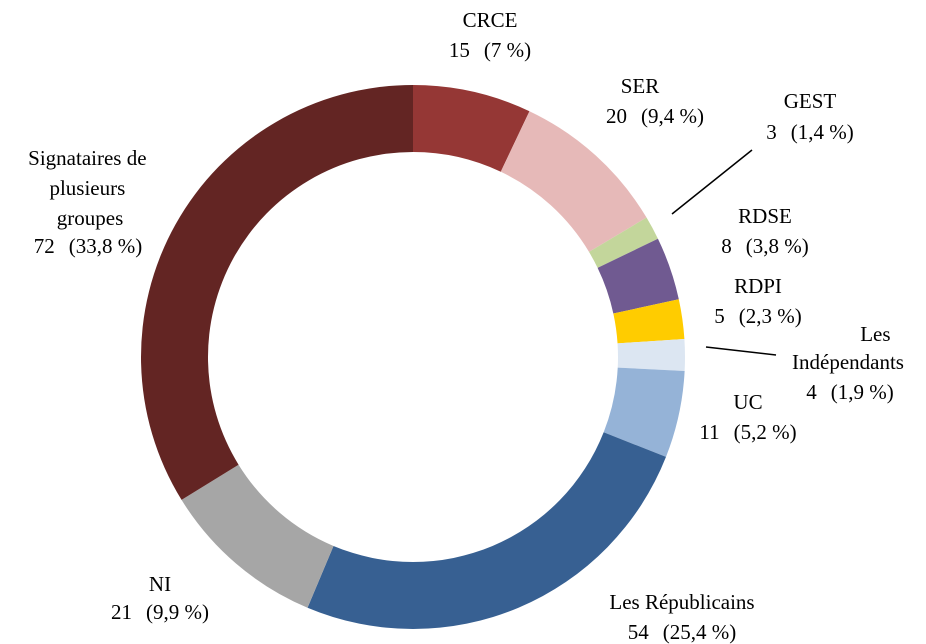 Image resolution: width=926 pixels, height=644 pixels. I want to click on value-label: 72 (33,8 %), so click(88, 246).